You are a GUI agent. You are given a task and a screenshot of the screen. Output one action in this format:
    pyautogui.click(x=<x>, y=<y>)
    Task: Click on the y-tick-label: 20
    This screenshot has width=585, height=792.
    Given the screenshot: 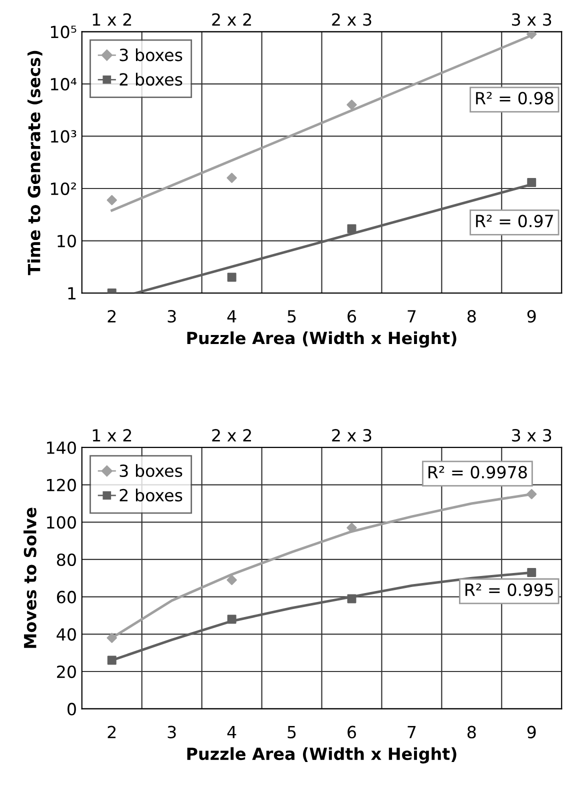 What is the action you would take?
    pyautogui.click(x=66, y=671)
    